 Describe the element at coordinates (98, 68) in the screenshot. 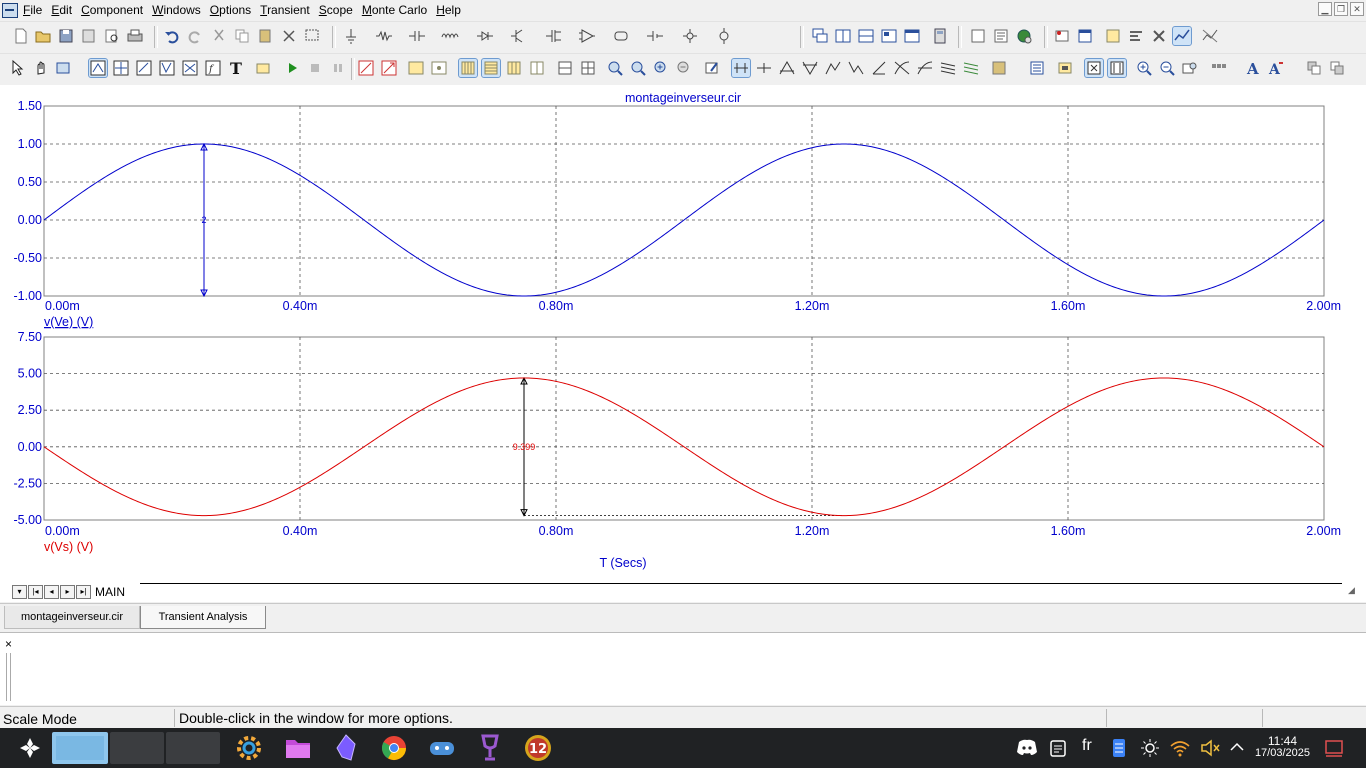

I see `scale-mode-icon` at that location.